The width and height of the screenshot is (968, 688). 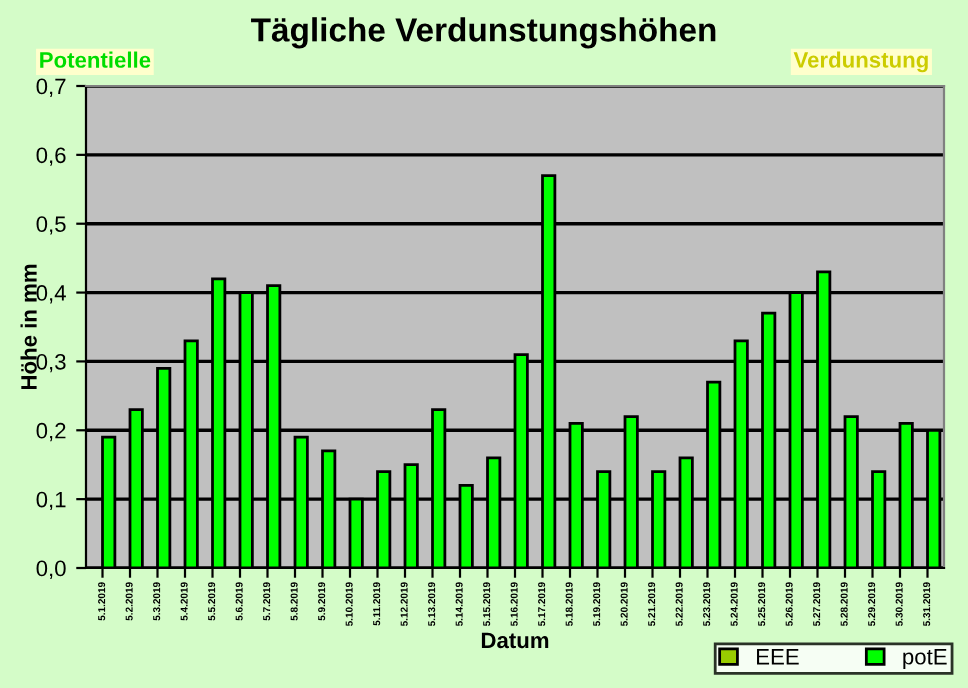 I want to click on text: Potentielle, so click(x=95, y=59).